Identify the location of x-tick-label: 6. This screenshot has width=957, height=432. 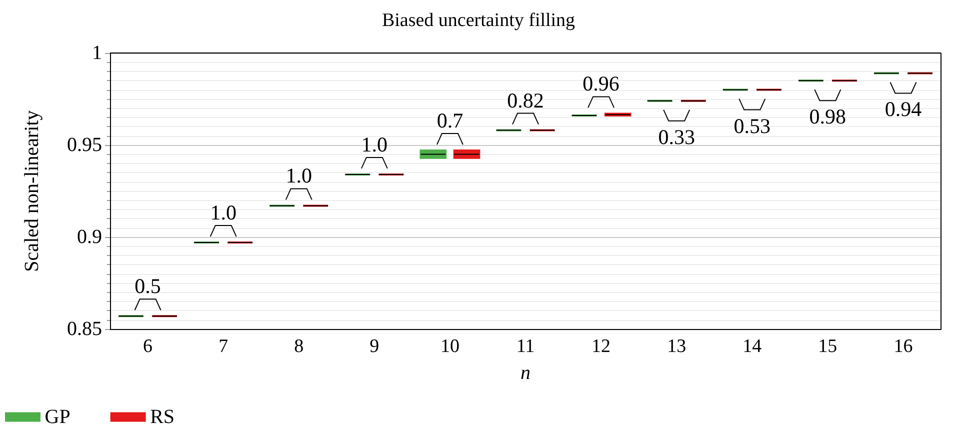
(148, 346).